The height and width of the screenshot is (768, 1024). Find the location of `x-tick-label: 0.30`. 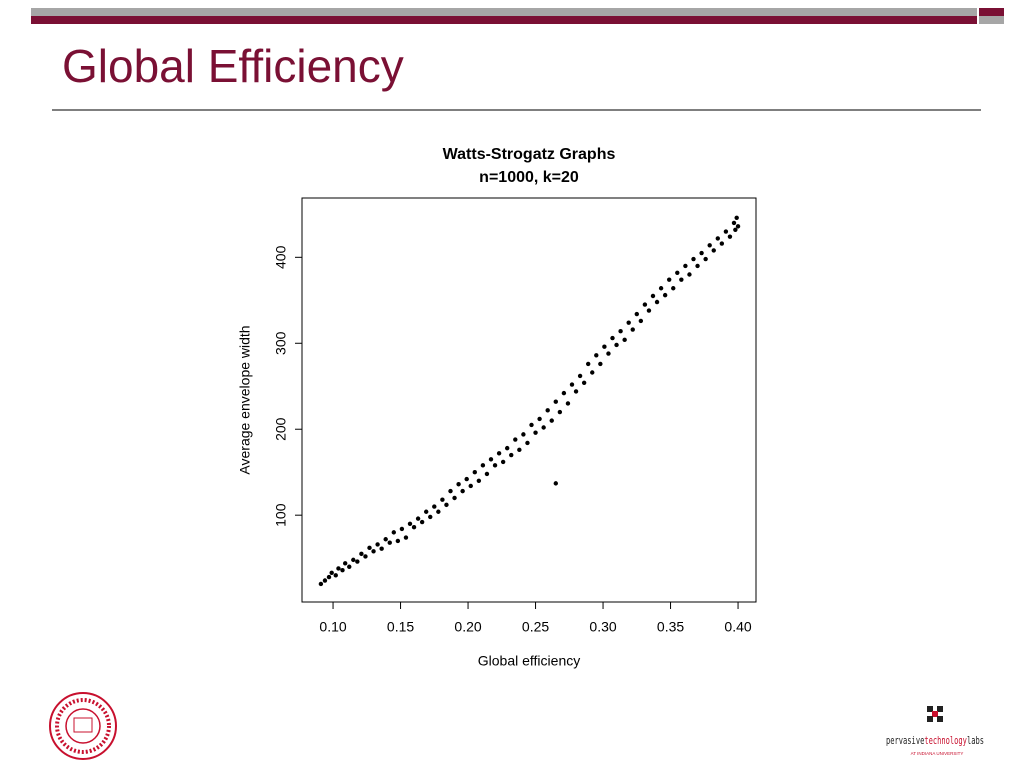

x-tick-label: 0.30 is located at coordinates (602, 627).